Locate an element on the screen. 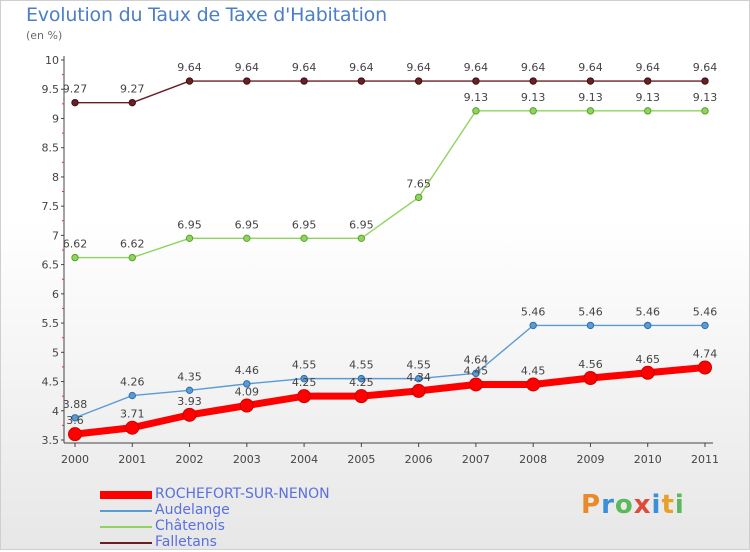  y-tick-label: 8 is located at coordinates (55, 177).